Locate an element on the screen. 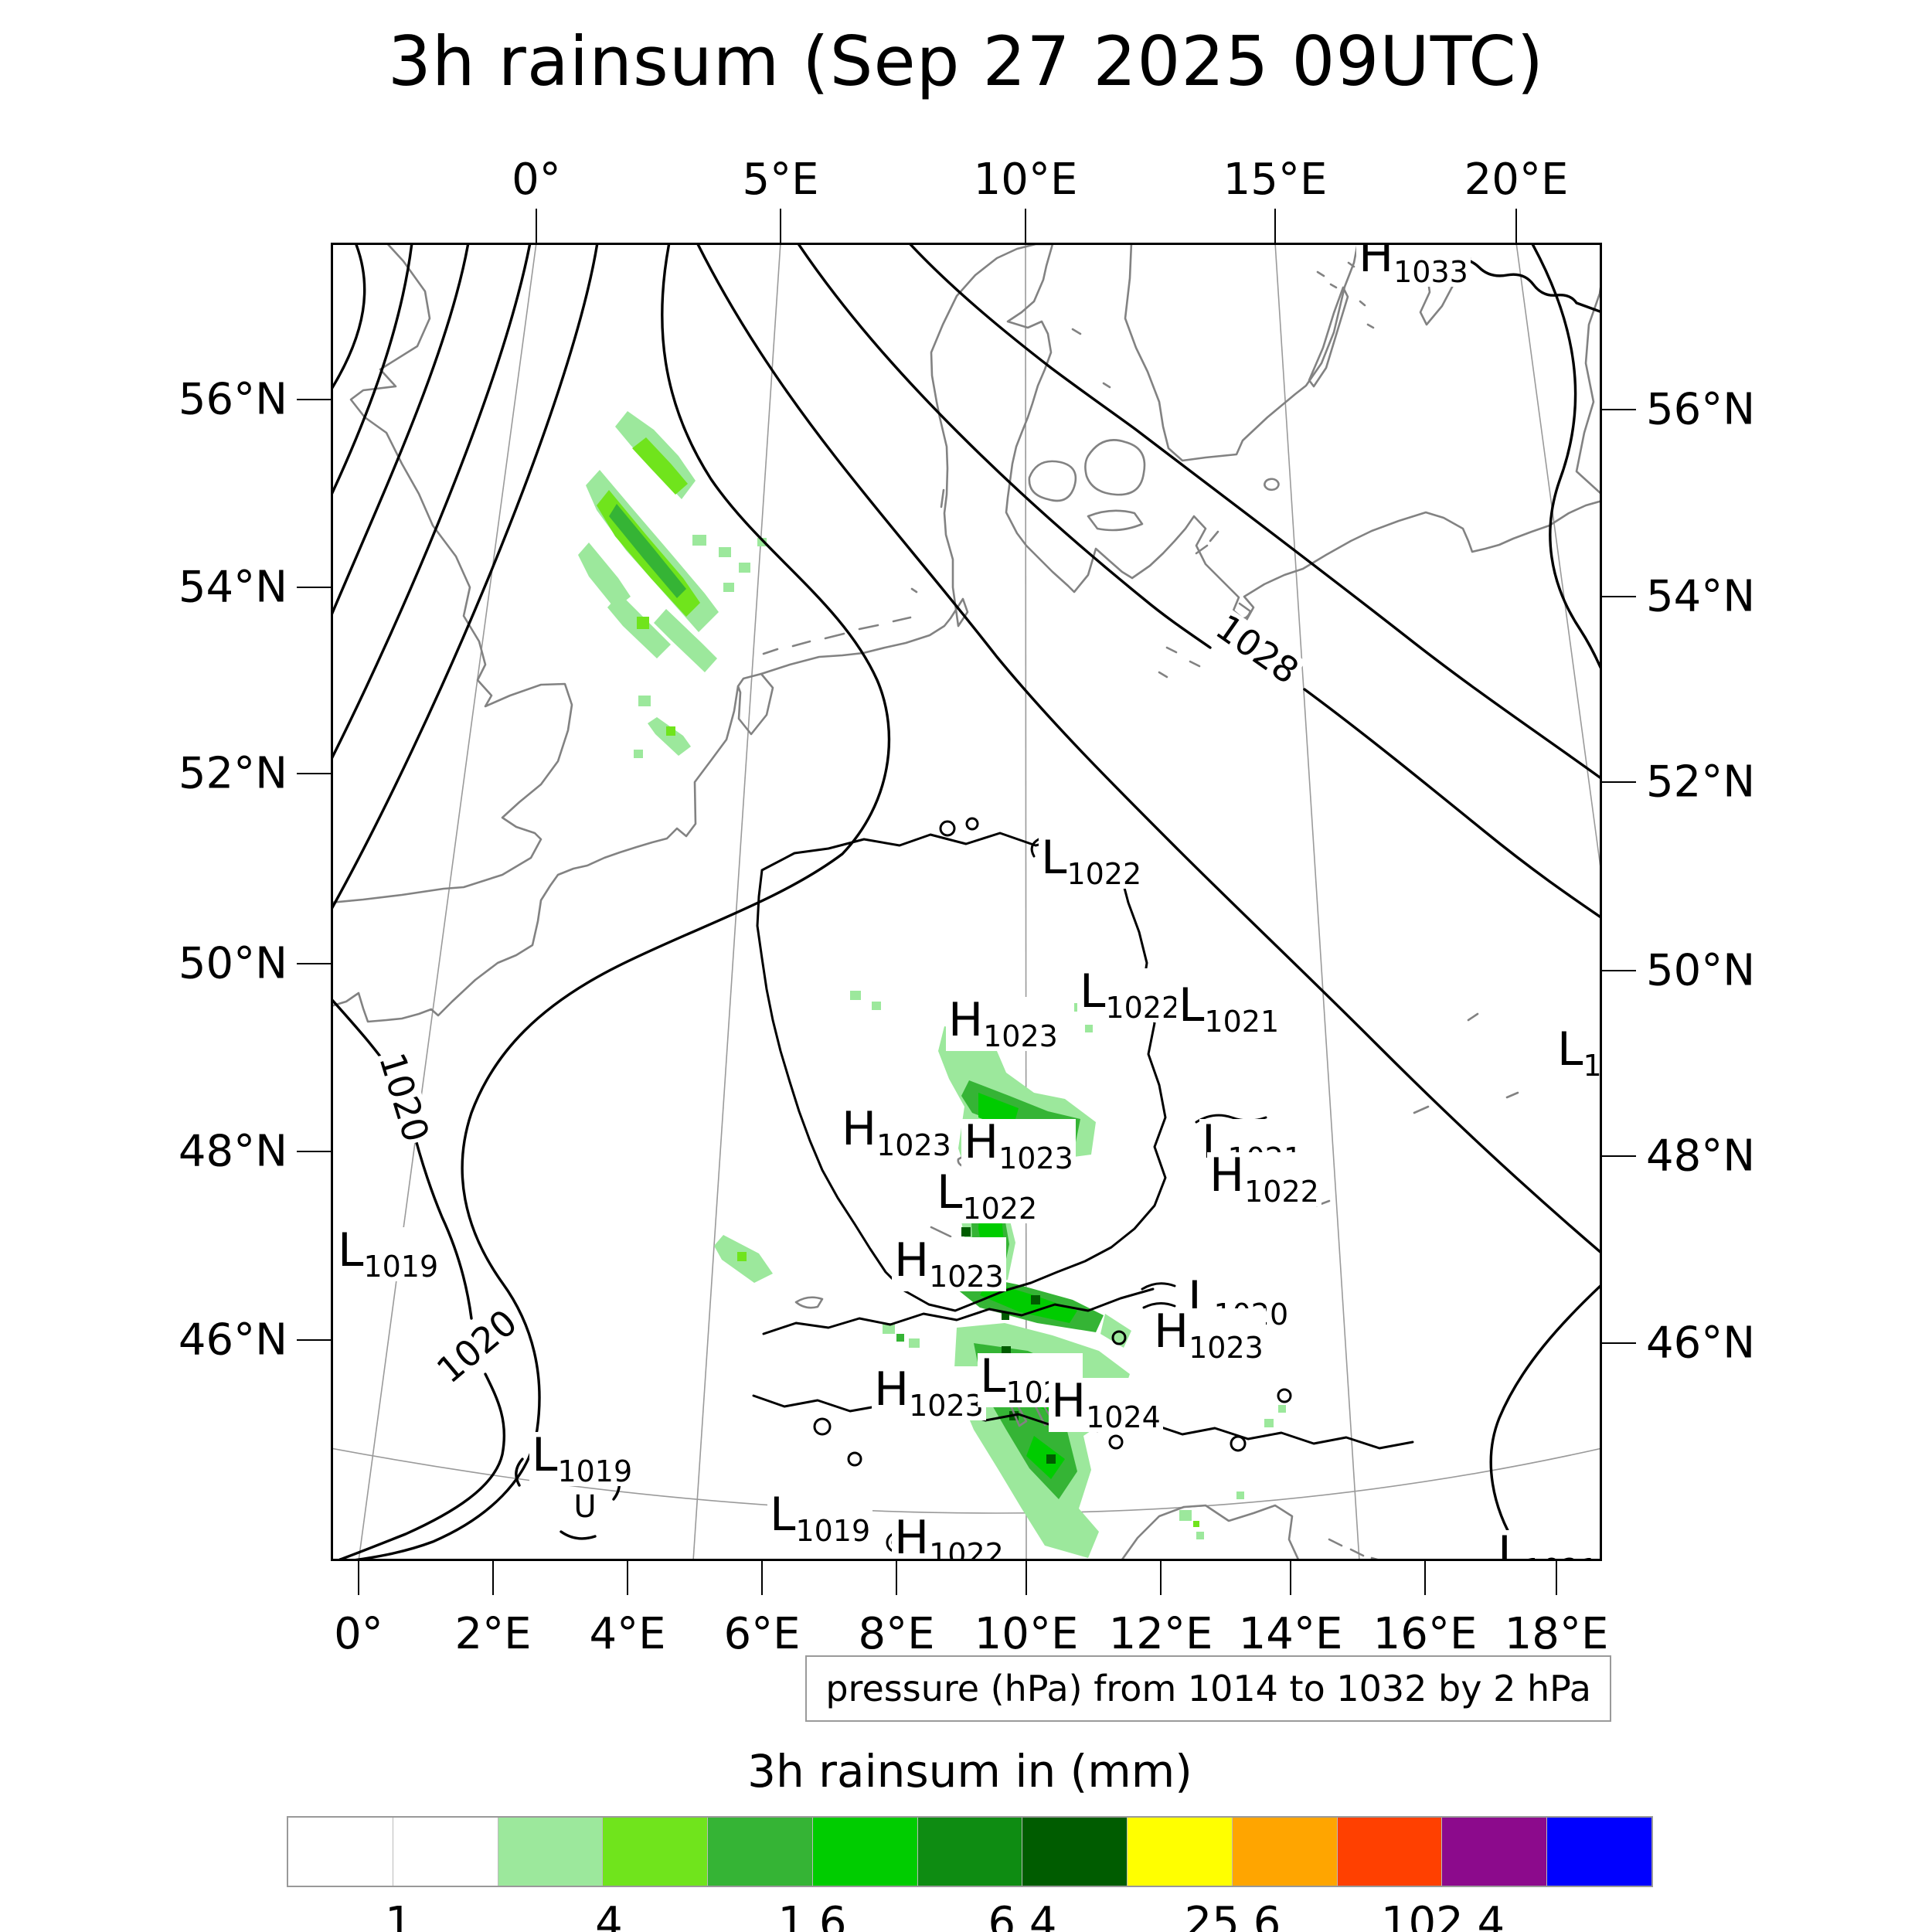 This screenshot has height=1932, width=1932. pressure-marker-l1021: L1021 is located at coordinates (1229, 1011).